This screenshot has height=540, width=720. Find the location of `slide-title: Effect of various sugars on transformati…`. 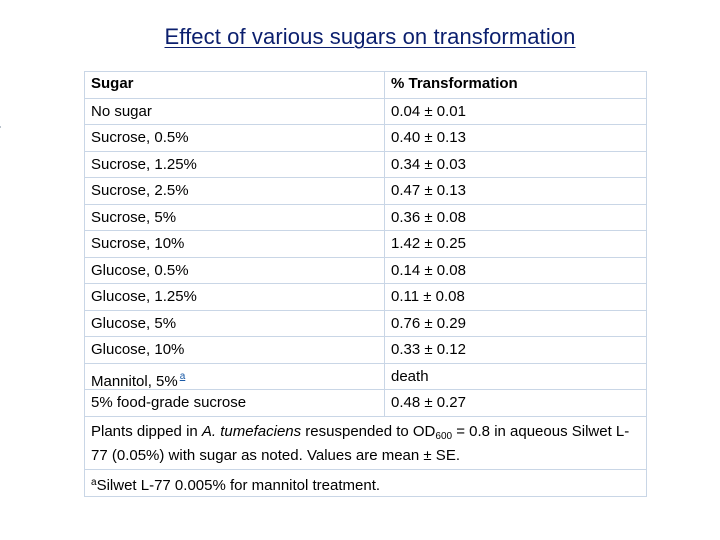

slide-title: Effect of various sugars on transformati… is located at coordinates (370, 36).